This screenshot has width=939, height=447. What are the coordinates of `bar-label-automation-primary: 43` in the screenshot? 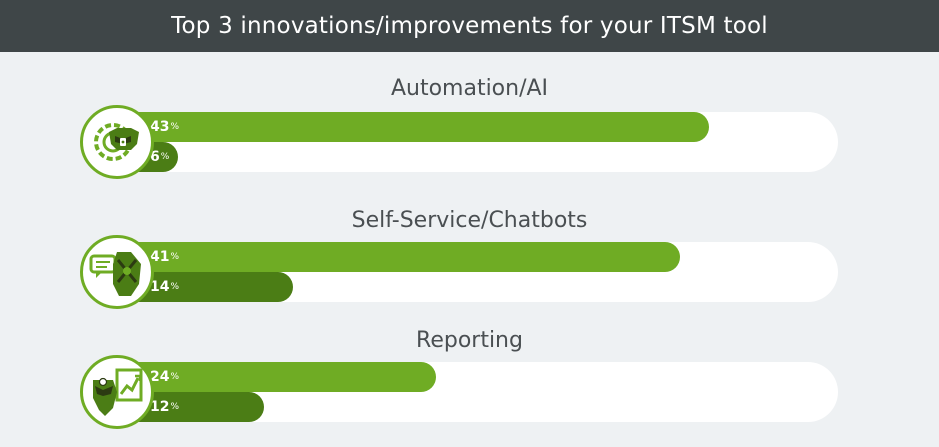 It's located at (160, 127).